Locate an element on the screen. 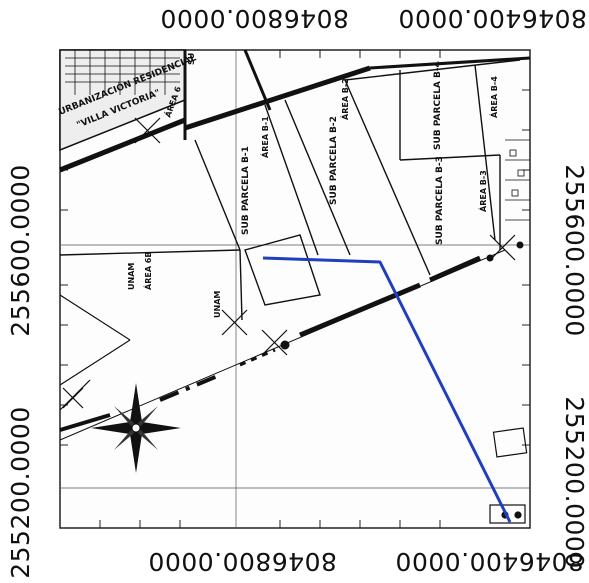  label-sub-parcela-b3: SUB PARCELA B-3 is located at coordinates (440, 200).